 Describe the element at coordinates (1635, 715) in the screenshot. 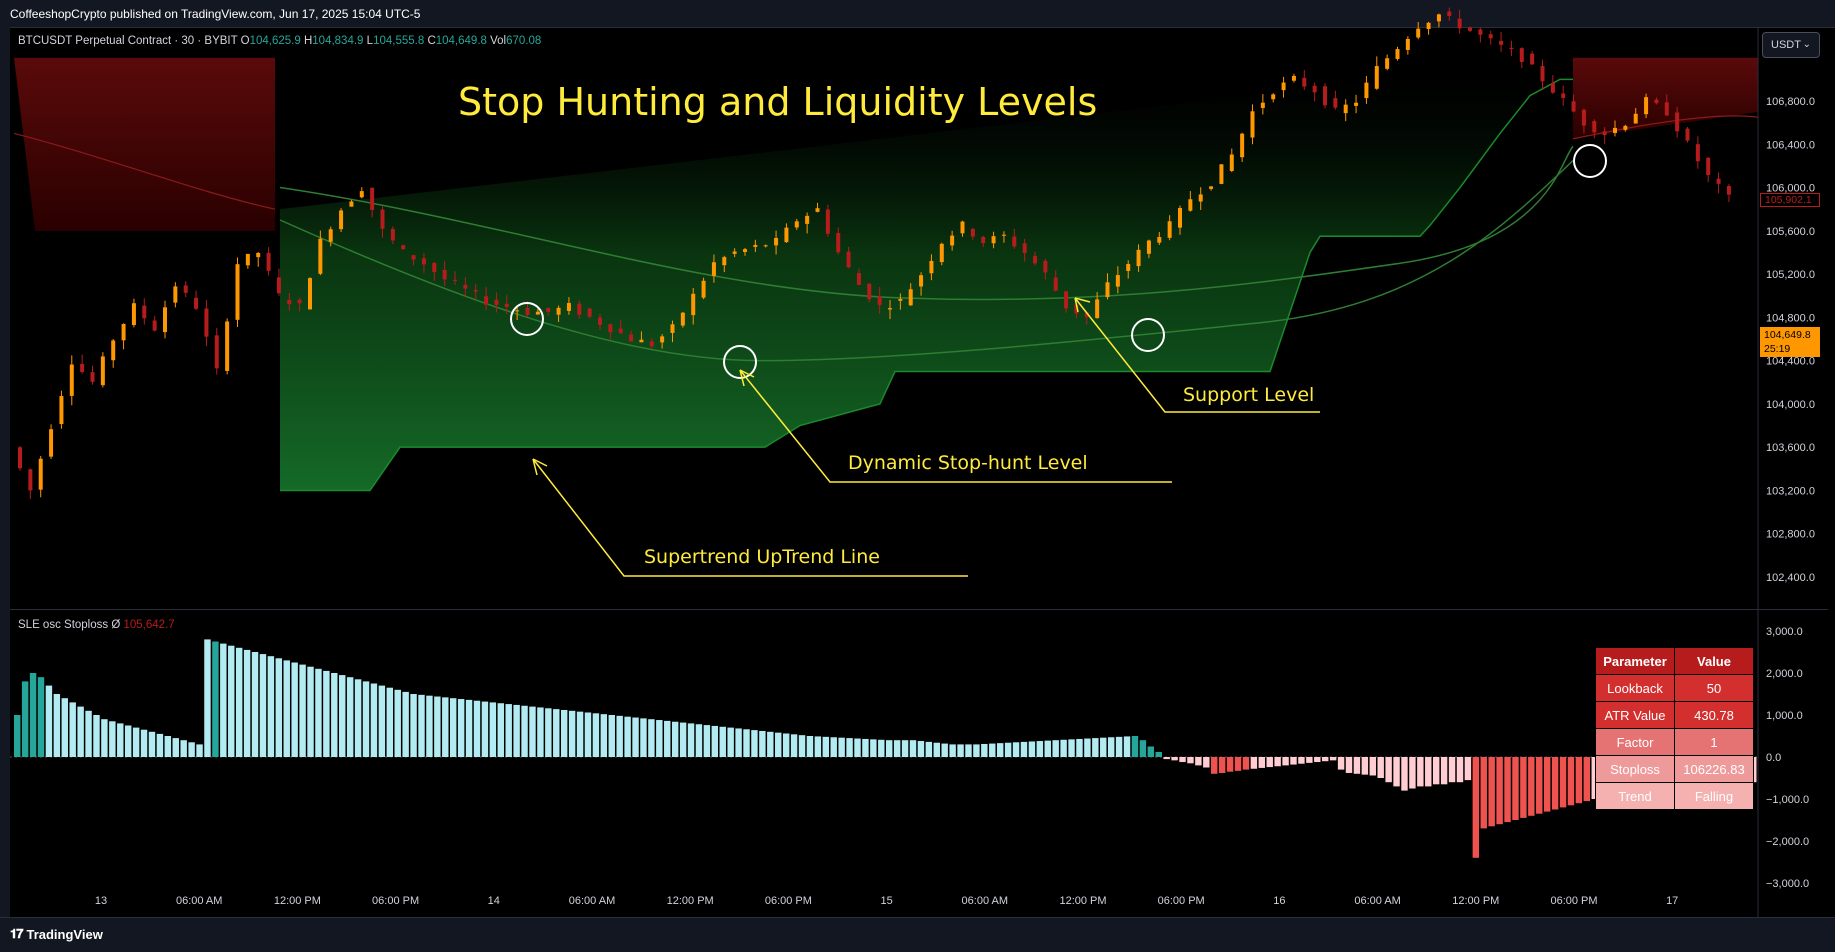

I see `table-cell: ATR Value` at that location.